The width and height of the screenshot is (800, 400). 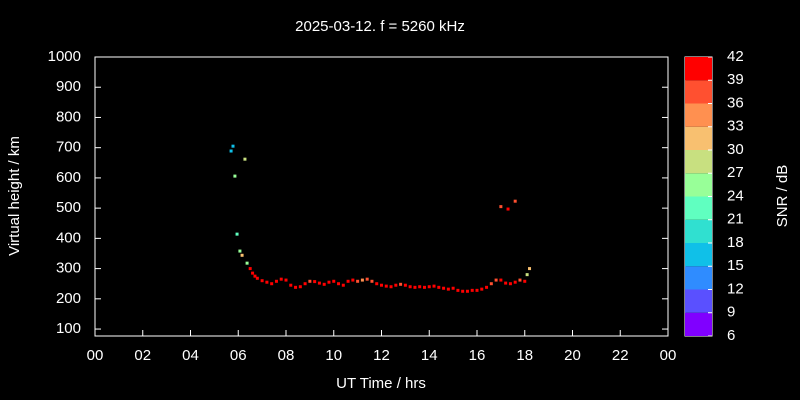 I want to click on y-tick-label: 900, so click(x=68, y=86).